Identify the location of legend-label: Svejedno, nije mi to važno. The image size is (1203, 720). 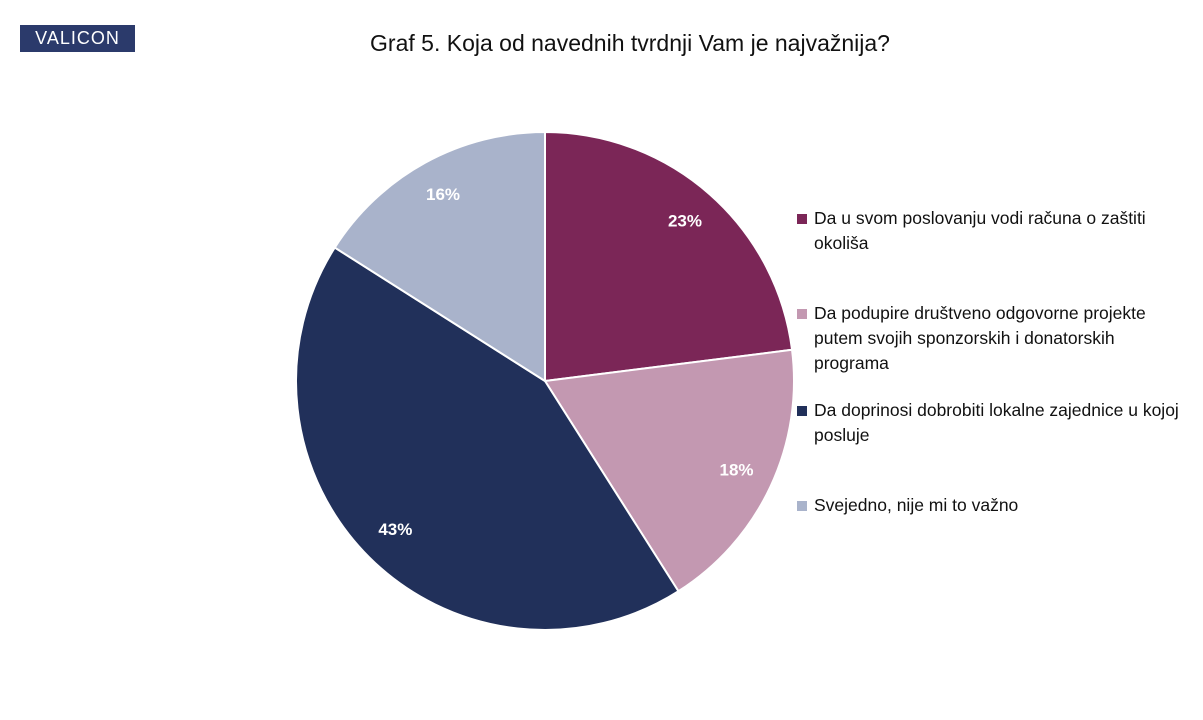
(916, 505).